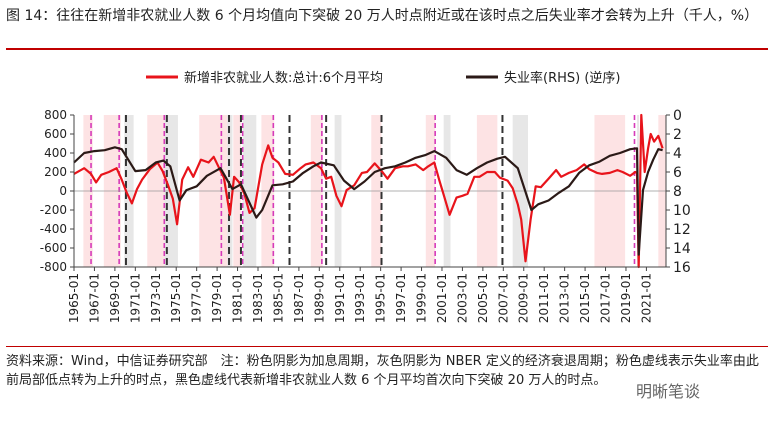 The width and height of the screenshot is (774, 427). Describe the element at coordinates (677, 192) in the screenshot. I see `right-axis-tick-label: 8` at that location.